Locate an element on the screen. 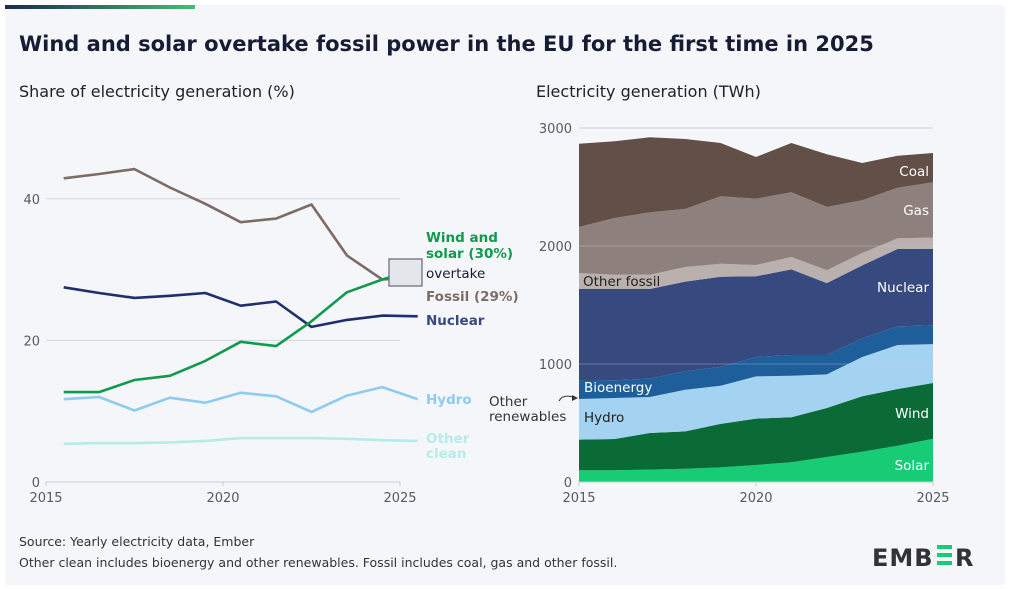 This screenshot has width=1010, height=590. annotation-other-renewables-1: Other is located at coordinates (508, 402).